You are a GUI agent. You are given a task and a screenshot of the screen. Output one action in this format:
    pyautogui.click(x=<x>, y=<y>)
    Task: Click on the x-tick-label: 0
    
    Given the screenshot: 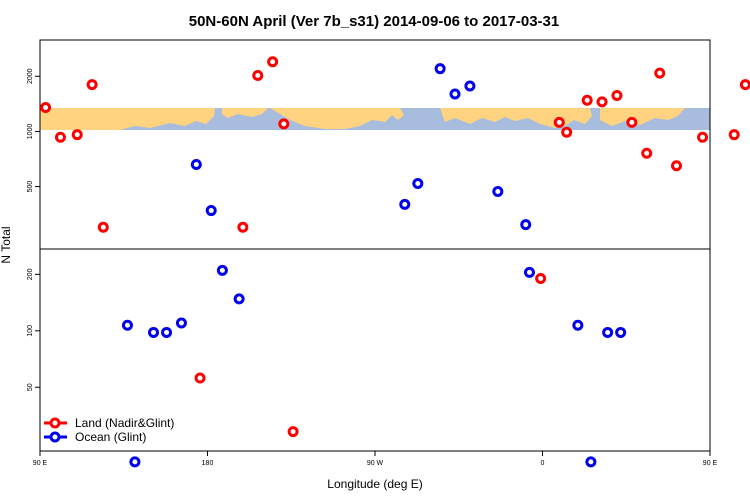 What is the action you would take?
    pyautogui.click(x=543, y=463)
    